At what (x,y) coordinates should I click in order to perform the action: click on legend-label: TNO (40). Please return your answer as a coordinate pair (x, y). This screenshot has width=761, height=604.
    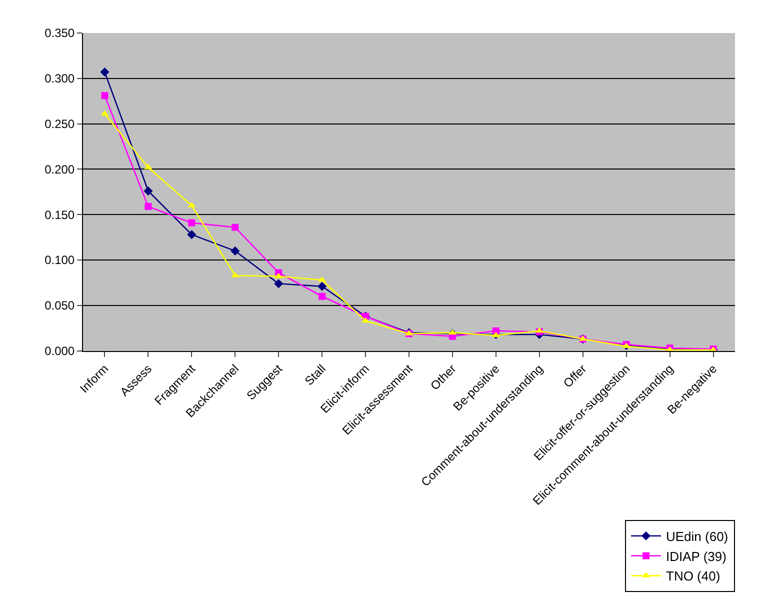
    Looking at the image, I should click on (693, 576).